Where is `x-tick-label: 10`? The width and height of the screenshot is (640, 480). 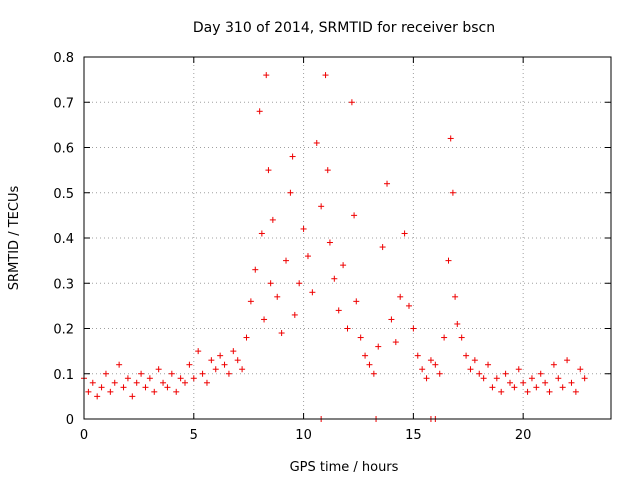 x-tick-label: 10 is located at coordinates (303, 435).